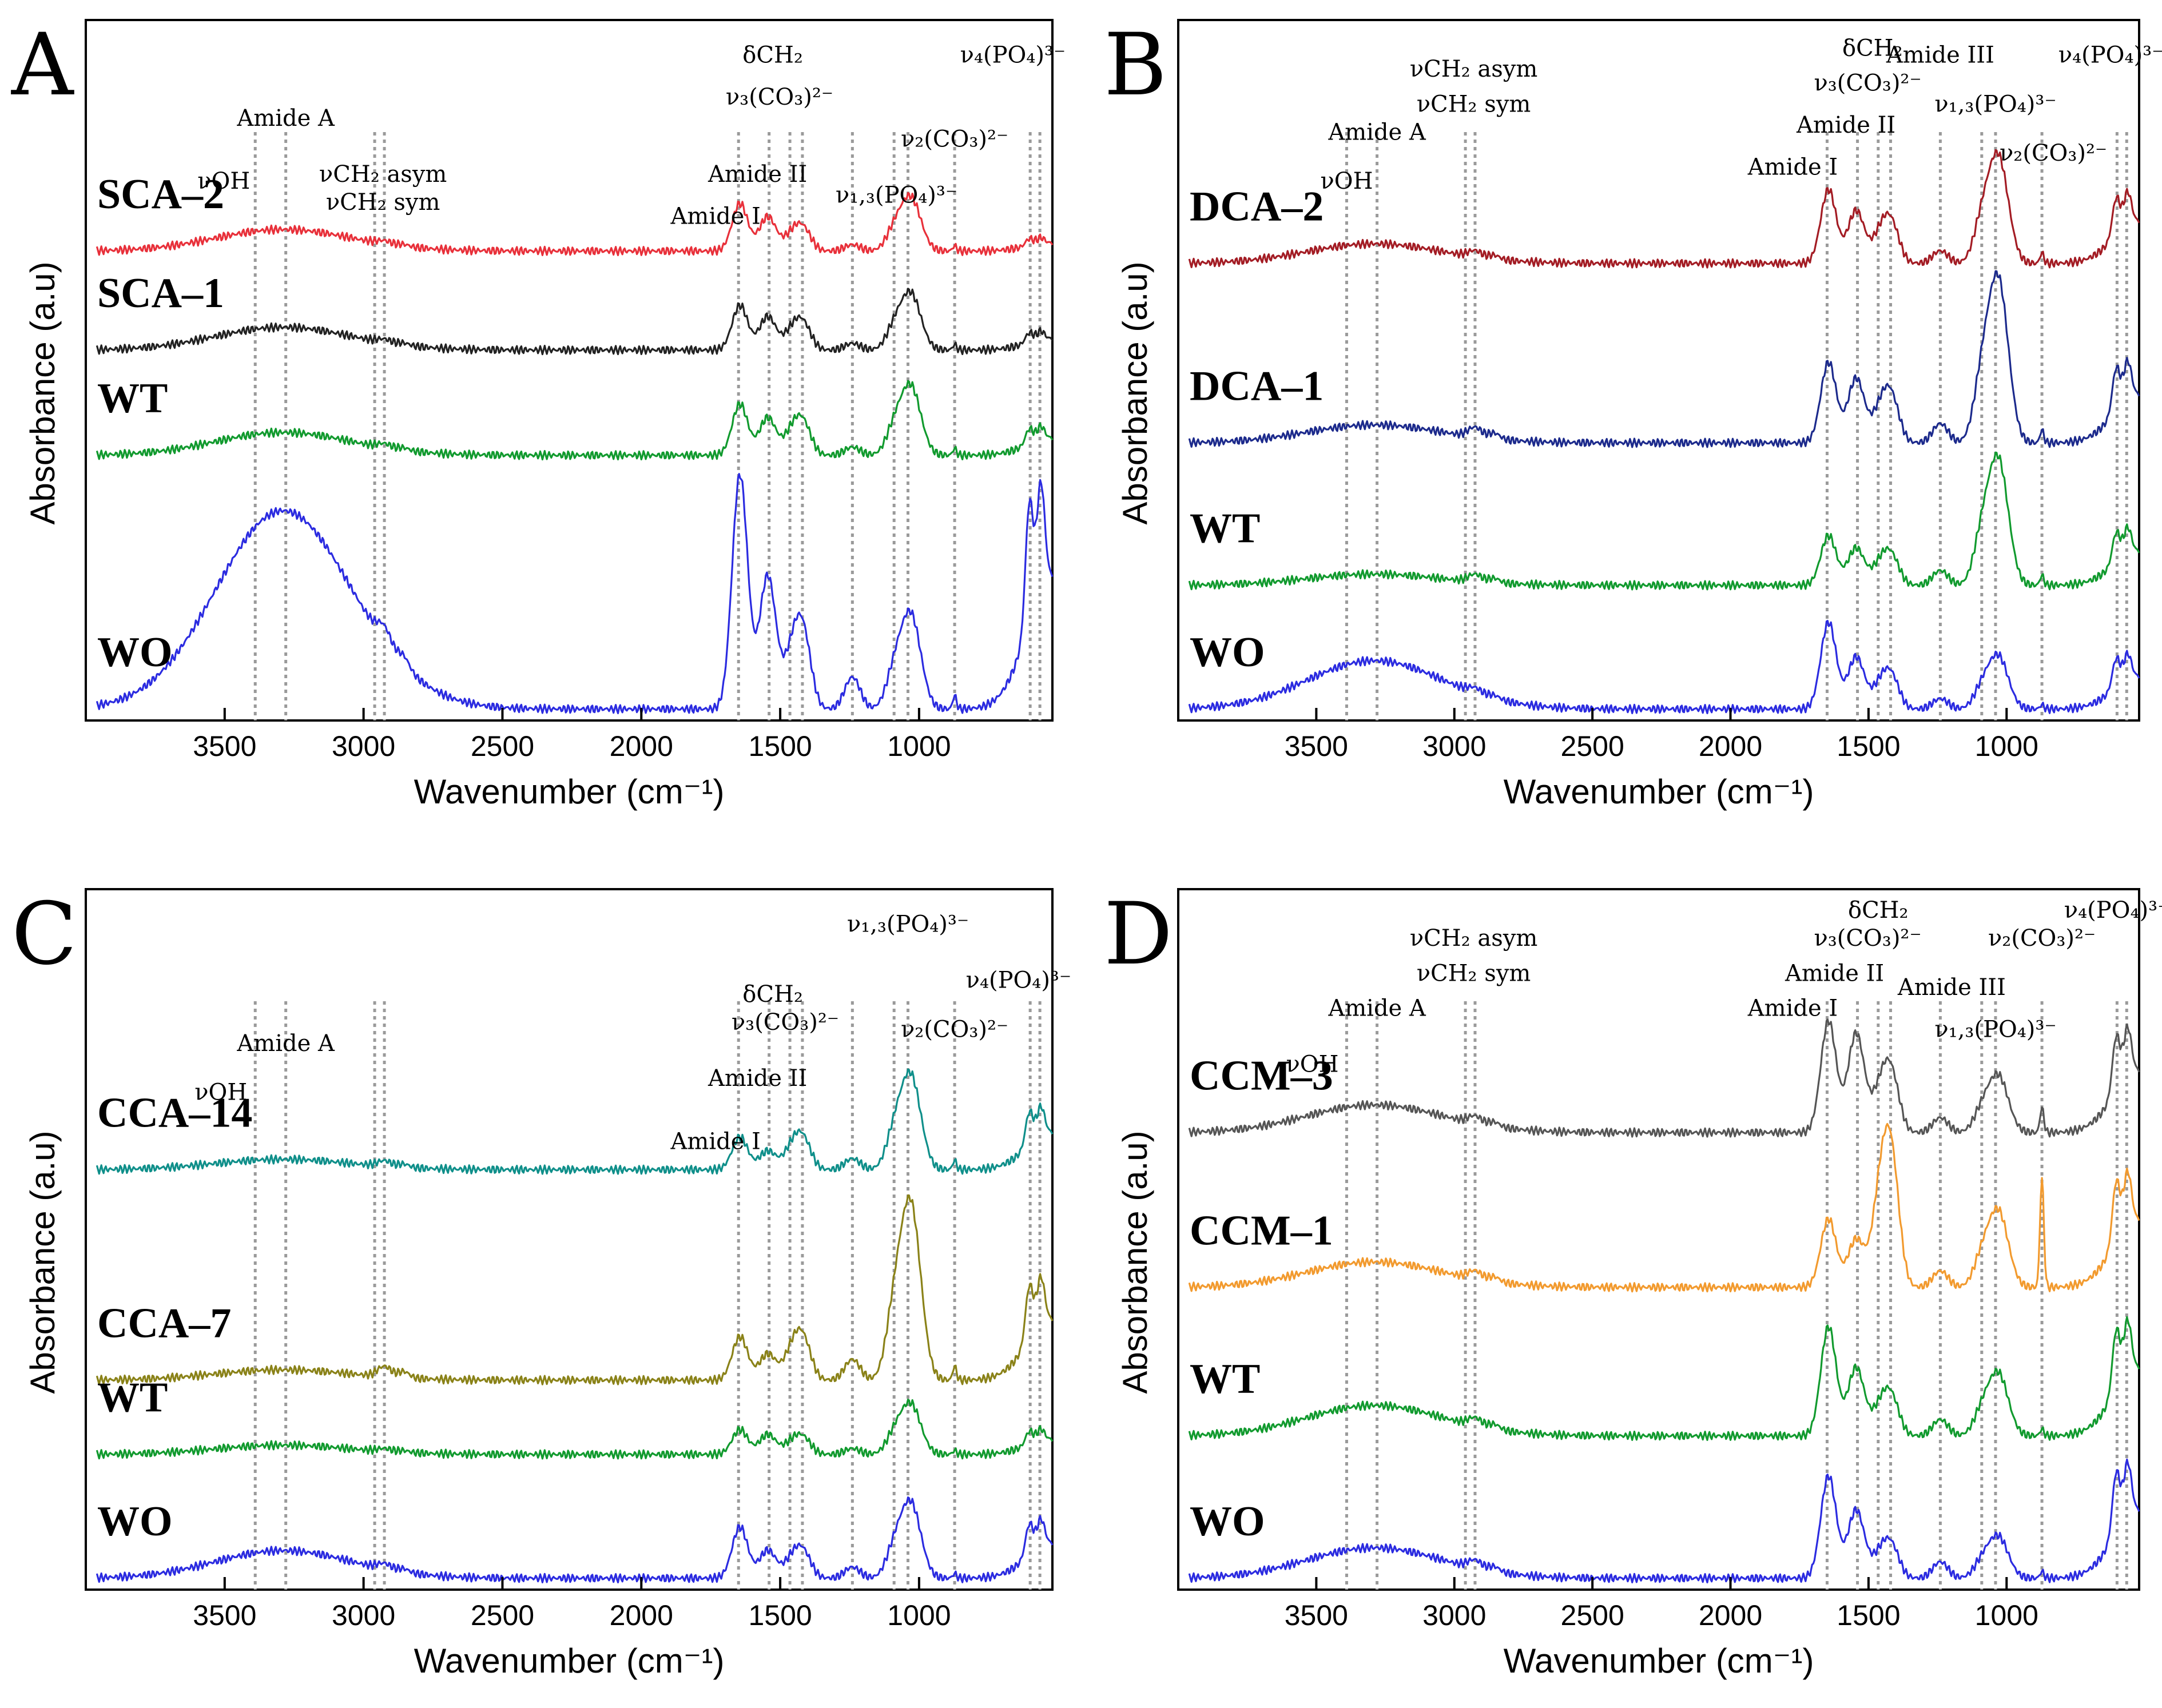 Image resolution: width=2162 pixels, height=1708 pixels. Describe the element at coordinates (383, 202) in the screenshot. I see `band-label-ch-sym: νCH₂ sym` at that location.